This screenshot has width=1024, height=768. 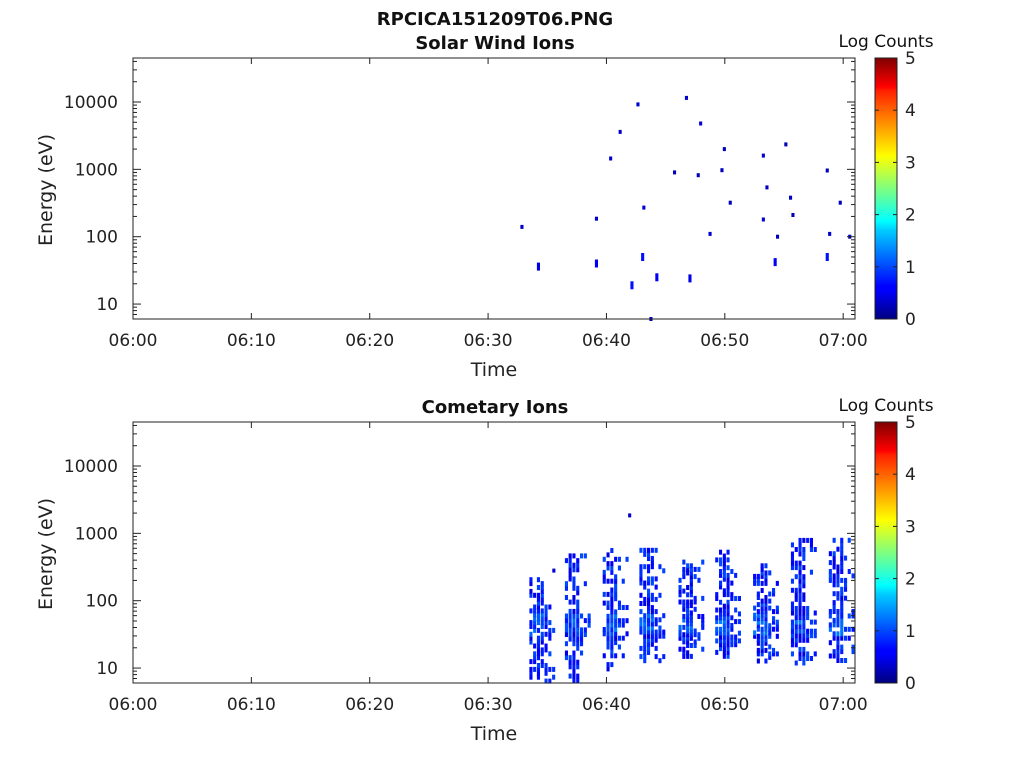 I want to click on heatmap-cells-solar-wind, so click(x=686, y=208).